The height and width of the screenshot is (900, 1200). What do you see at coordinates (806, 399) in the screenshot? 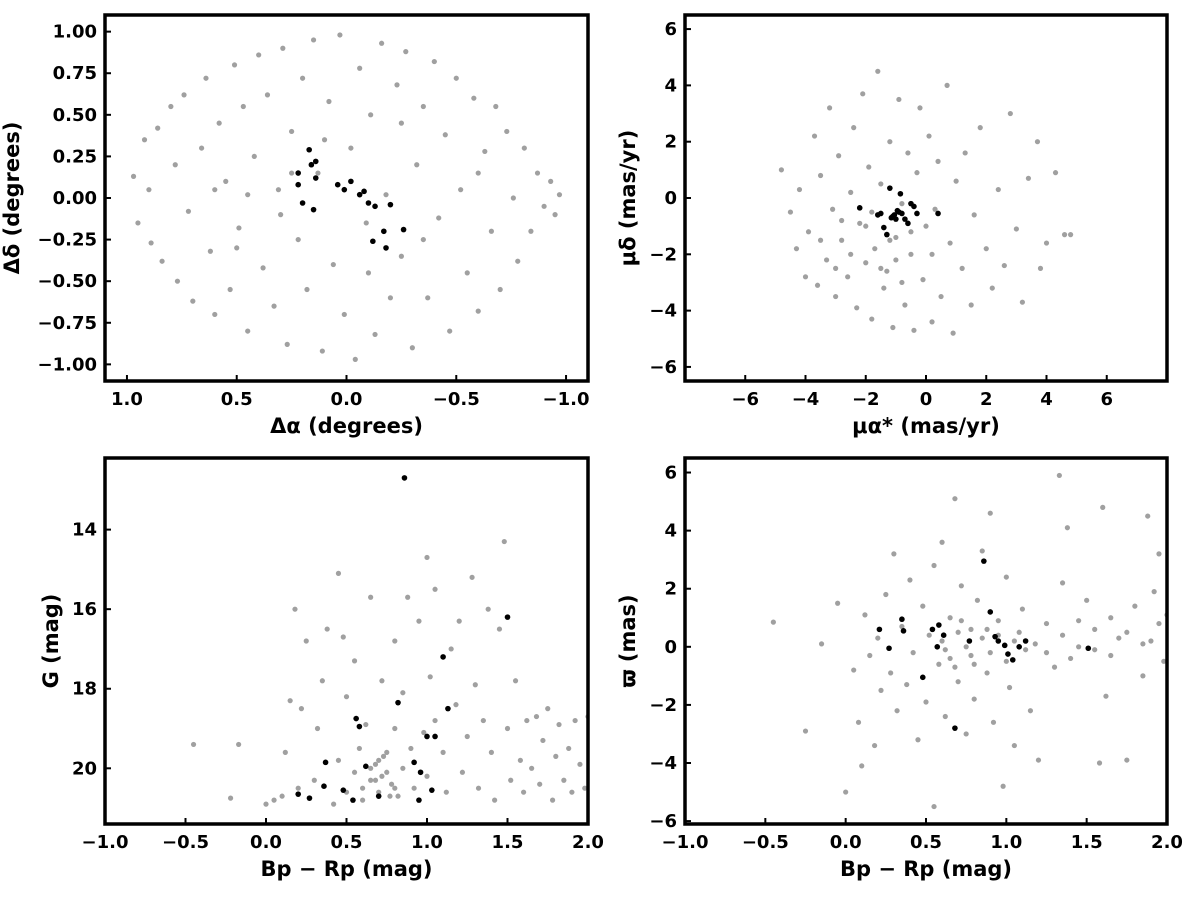
I see `proper-motion-x-tick-label: −4` at bounding box center [806, 399].